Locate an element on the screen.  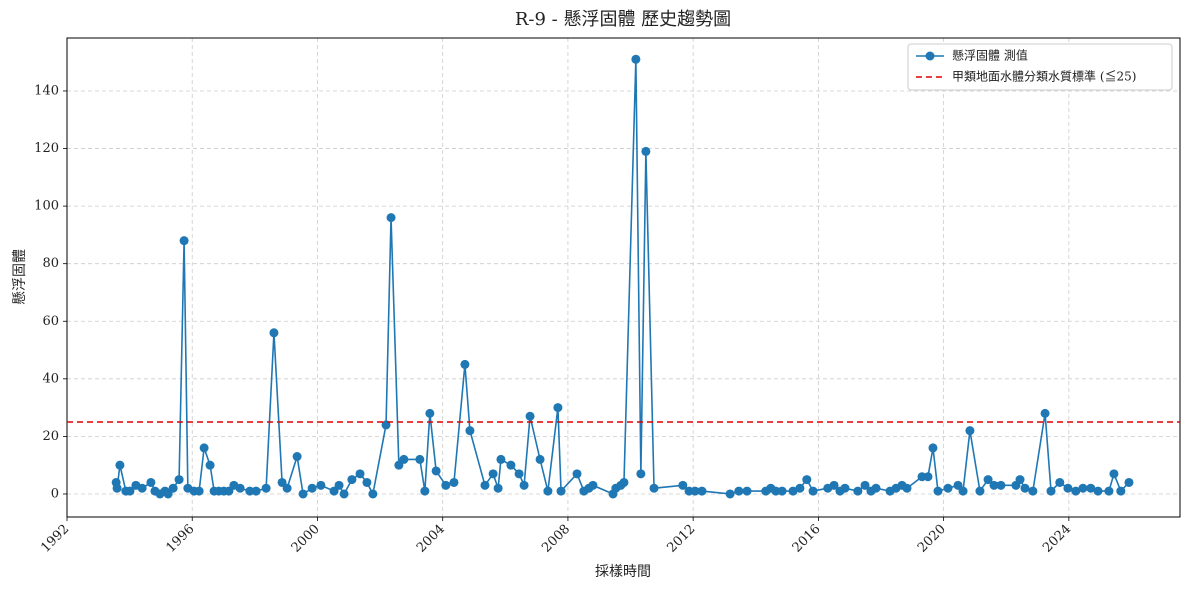
legend-label: 懸浮固體 測值 is located at coordinates (990, 55).